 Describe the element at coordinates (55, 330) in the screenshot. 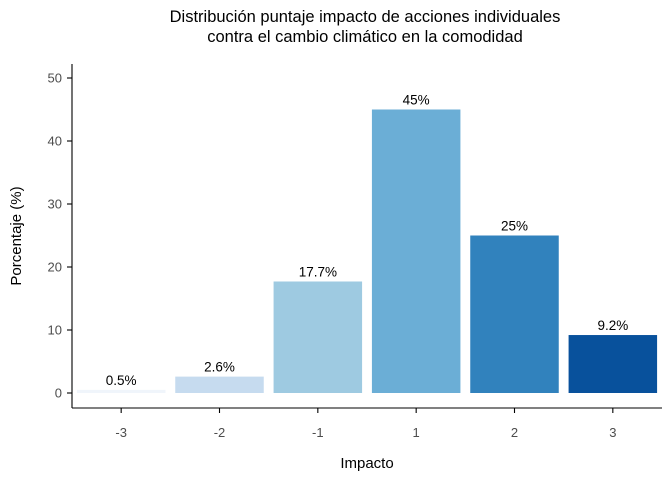

I see `y-tick-label: 10` at that location.